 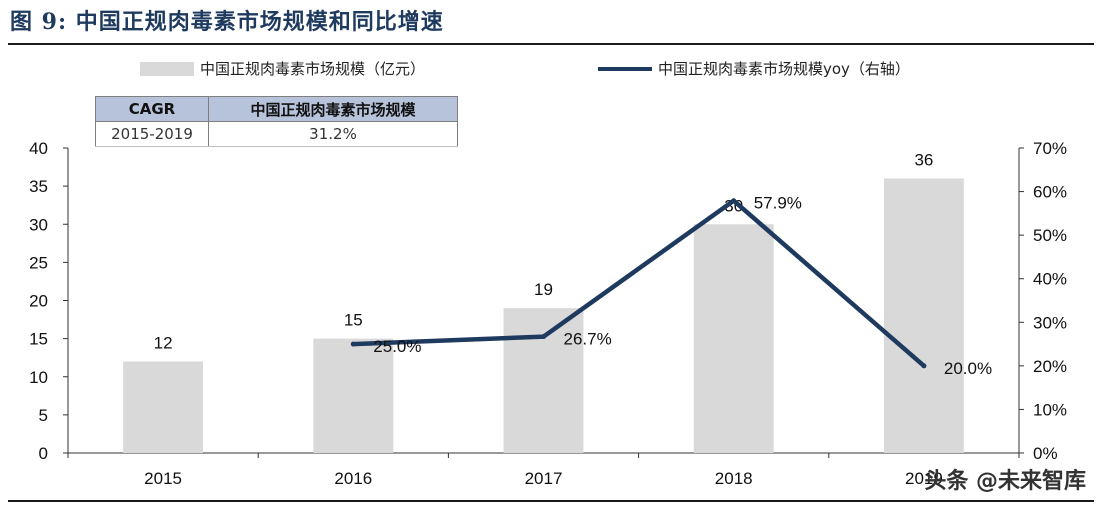 I want to click on legend-bar-swatch, so click(x=167, y=68).